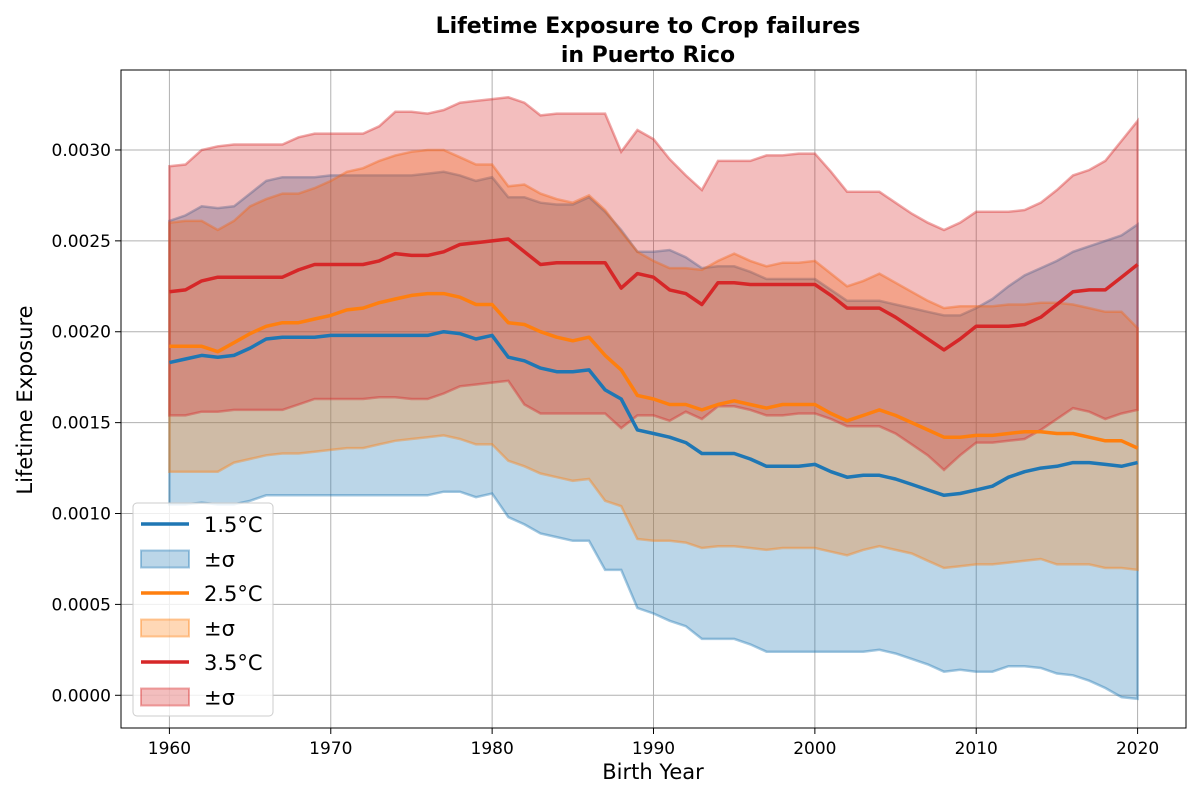 This screenshot has width=1200, height=800. I want to click on legend-entry-label: 3.5°C, so click(233, 663).